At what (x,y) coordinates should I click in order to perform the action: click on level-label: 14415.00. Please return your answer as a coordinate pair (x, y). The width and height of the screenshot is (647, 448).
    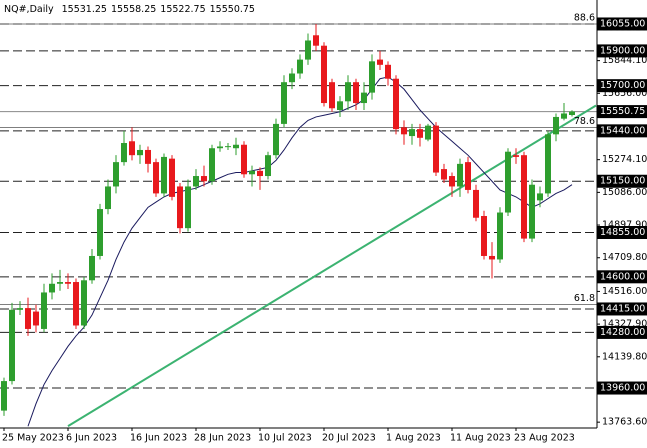
    Looking at the image, I should click on (622, 308).